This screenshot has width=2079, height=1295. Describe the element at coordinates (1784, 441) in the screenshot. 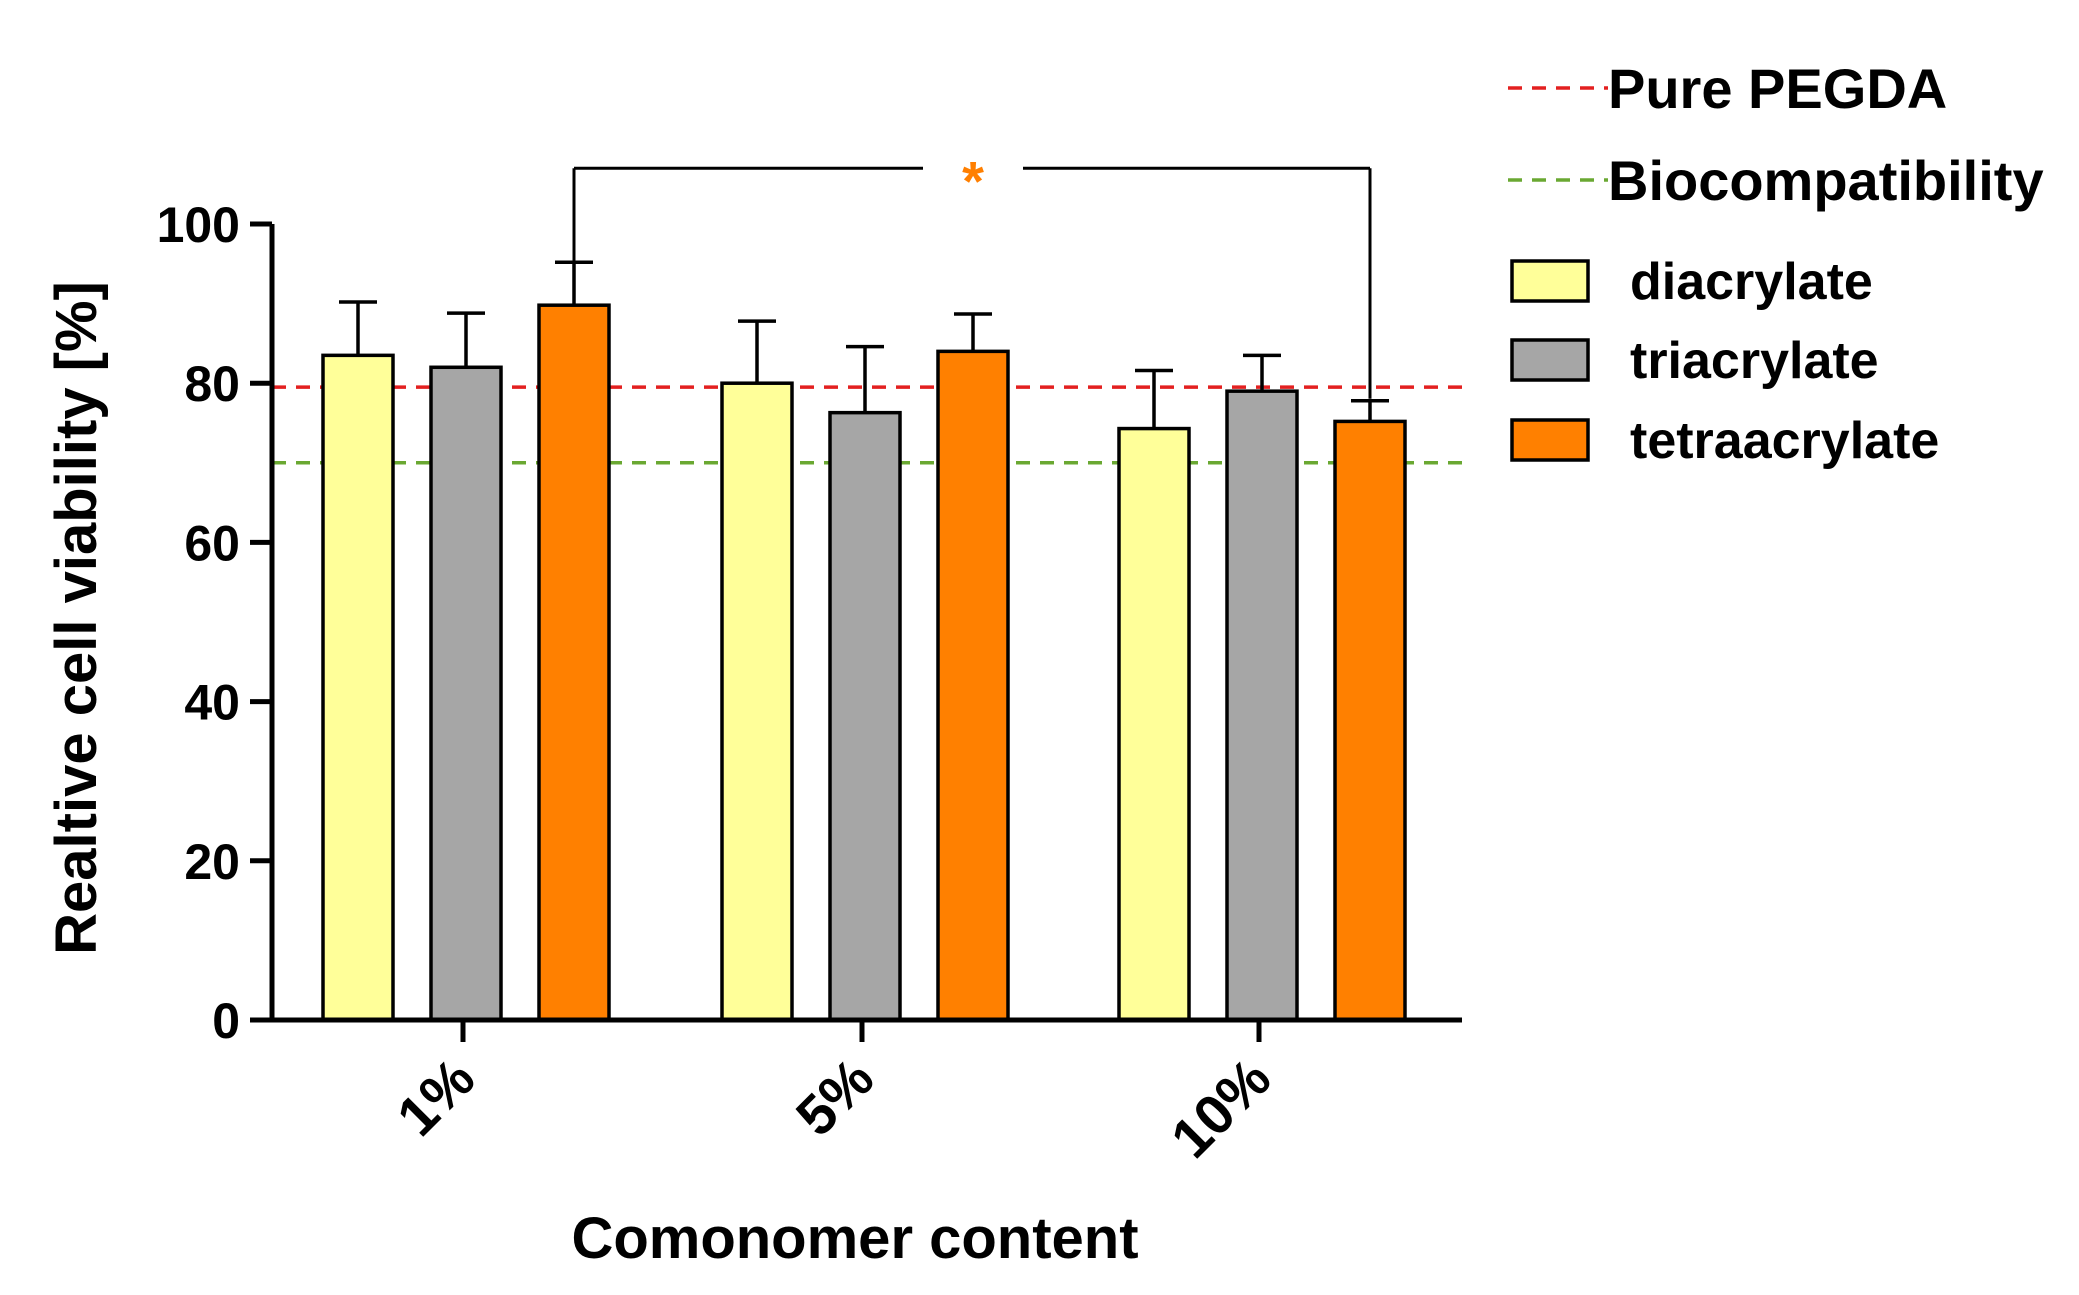

I see `legend-label-tetraacrylate: tetraacrylate` at that location.